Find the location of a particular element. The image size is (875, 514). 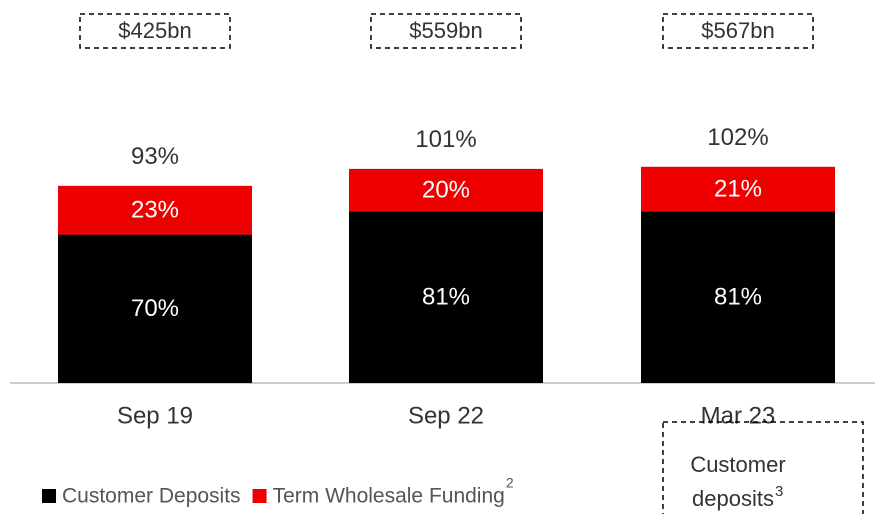

annotation-text: Customer is located at coordinates (737, 464).